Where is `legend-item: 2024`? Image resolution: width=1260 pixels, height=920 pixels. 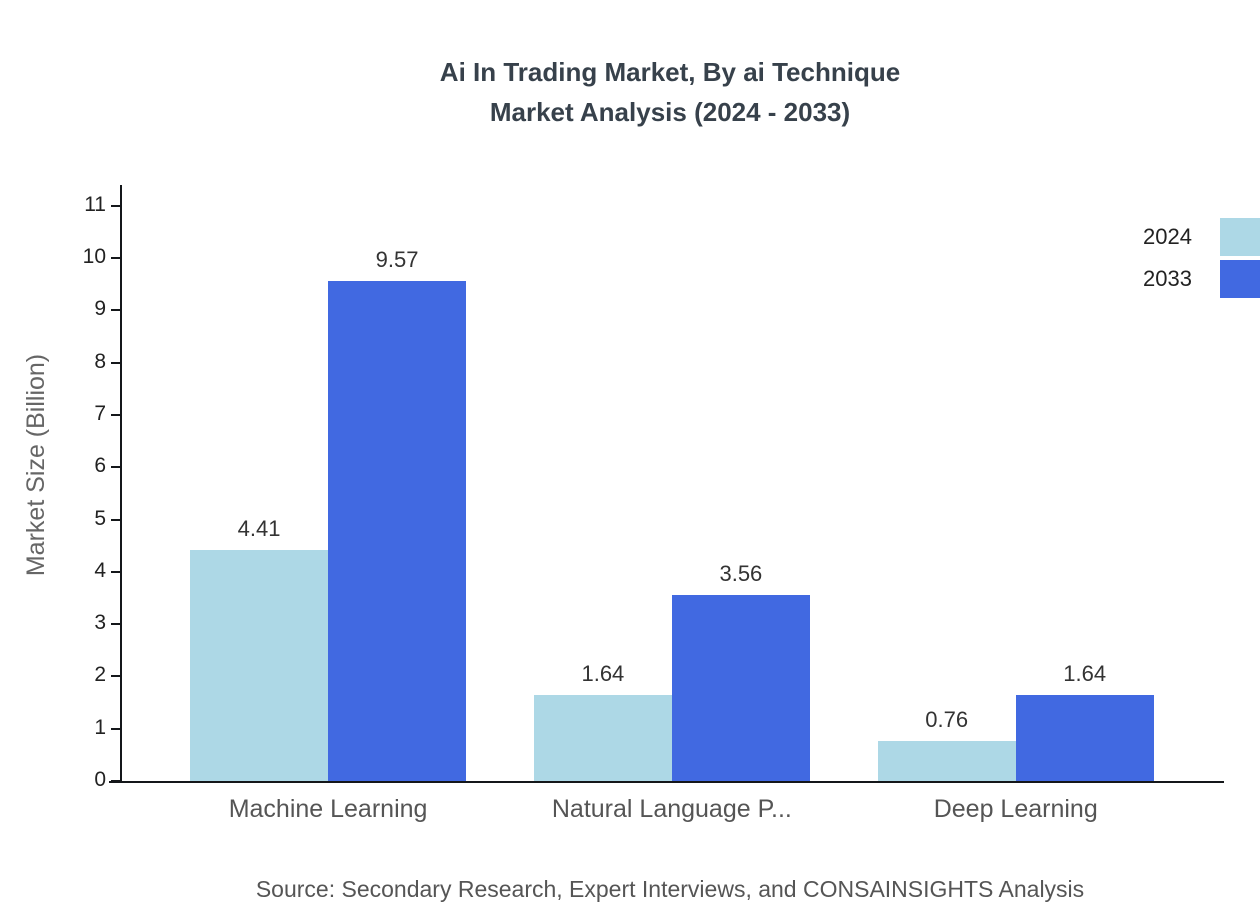 legend-item: 2024 is located at coordinates (1201, 237).